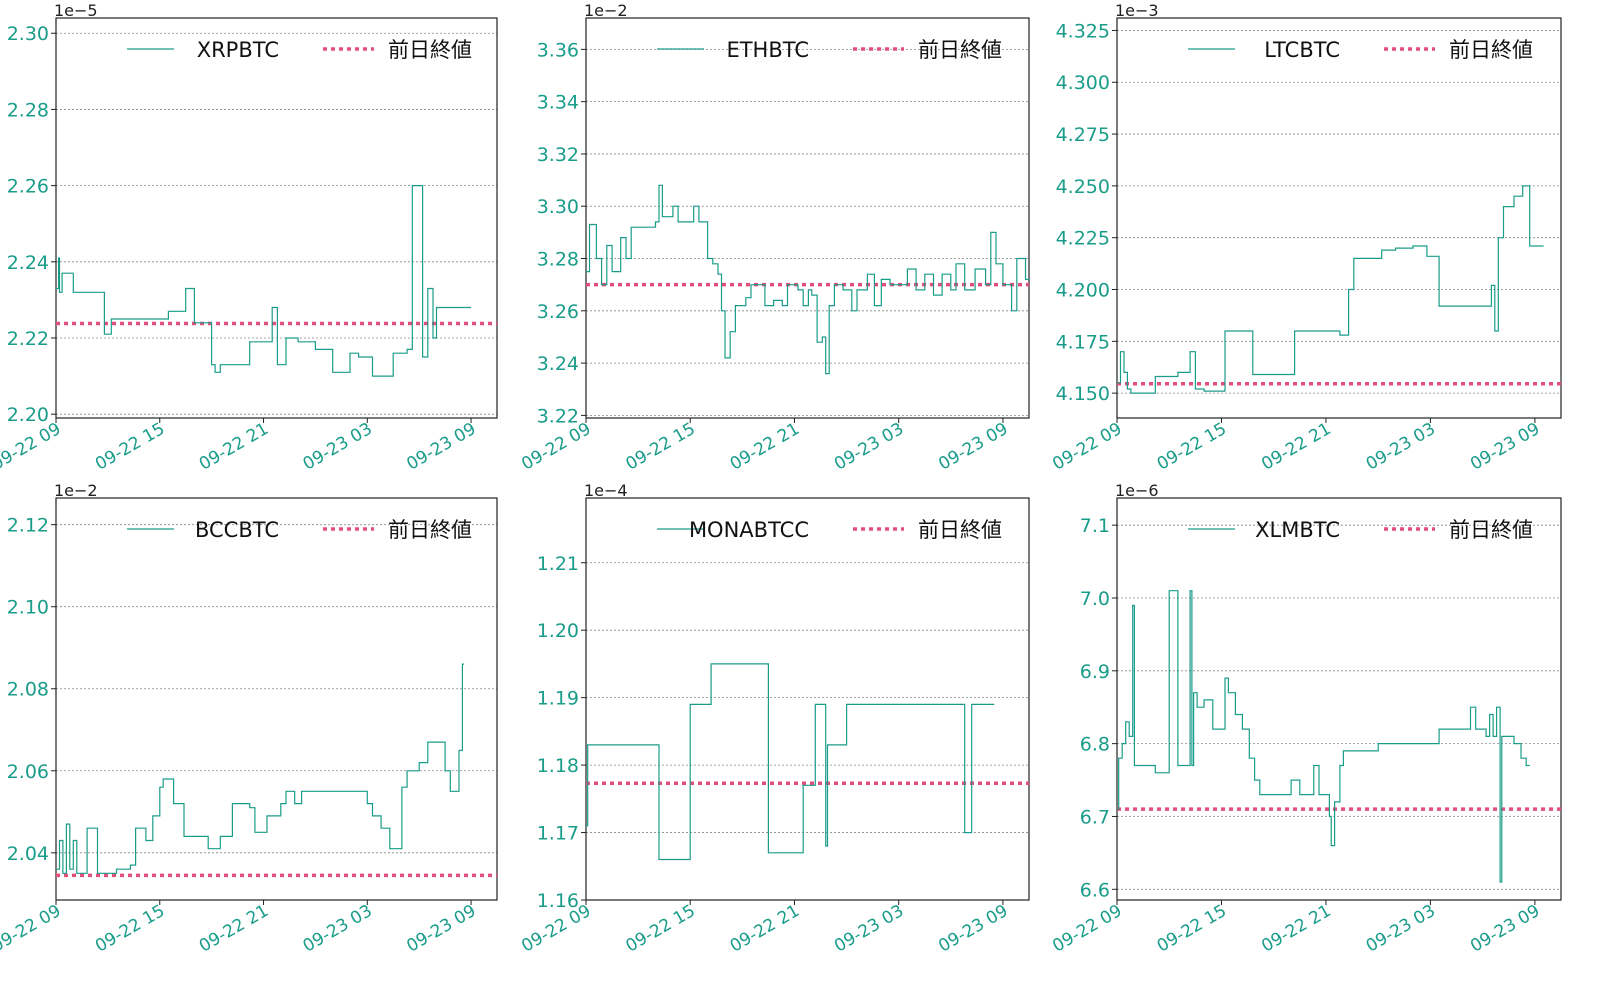 Image resolution: width=1600 pixels, height=988 pixels. I want to click on y-tick-label: 2.26, so click(28, 187).